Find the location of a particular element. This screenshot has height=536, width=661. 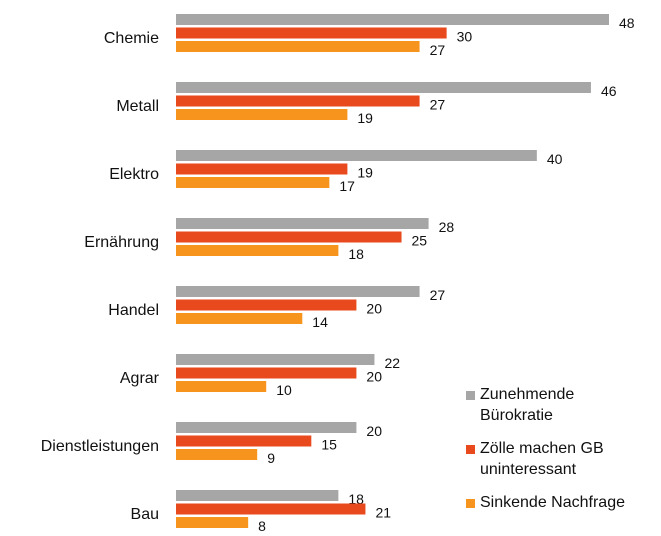

value-label: 14 is located at coordinates (320, 322).